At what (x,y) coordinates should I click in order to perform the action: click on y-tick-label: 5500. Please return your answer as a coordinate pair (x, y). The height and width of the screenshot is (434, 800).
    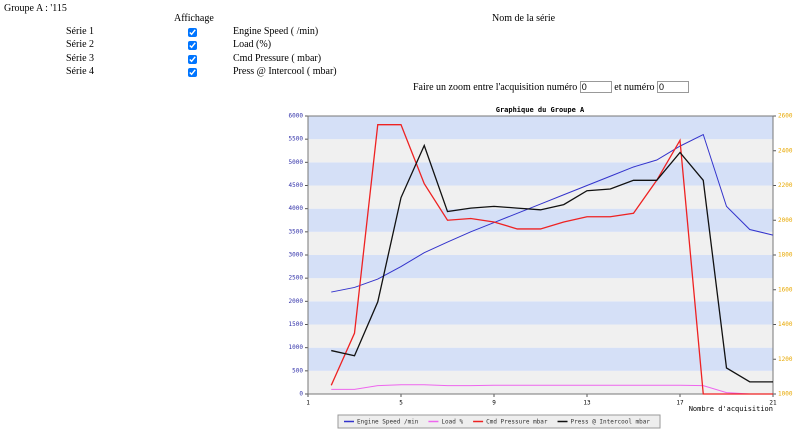
    Looking at the image, I should click on (296, 139).